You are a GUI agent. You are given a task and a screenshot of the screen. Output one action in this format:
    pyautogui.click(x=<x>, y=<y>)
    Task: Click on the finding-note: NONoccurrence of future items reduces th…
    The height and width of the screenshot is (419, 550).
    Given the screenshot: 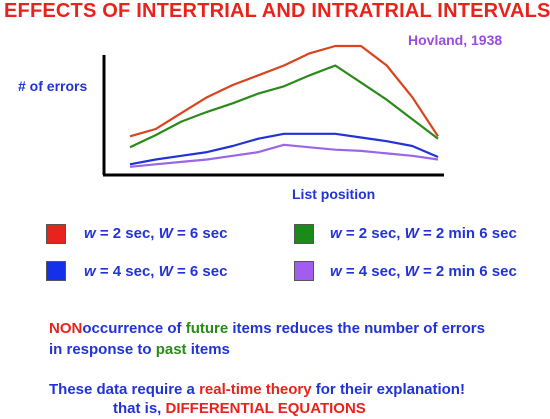 What is the action you would take?
    pyautogui.click(x=267, y=339)
    